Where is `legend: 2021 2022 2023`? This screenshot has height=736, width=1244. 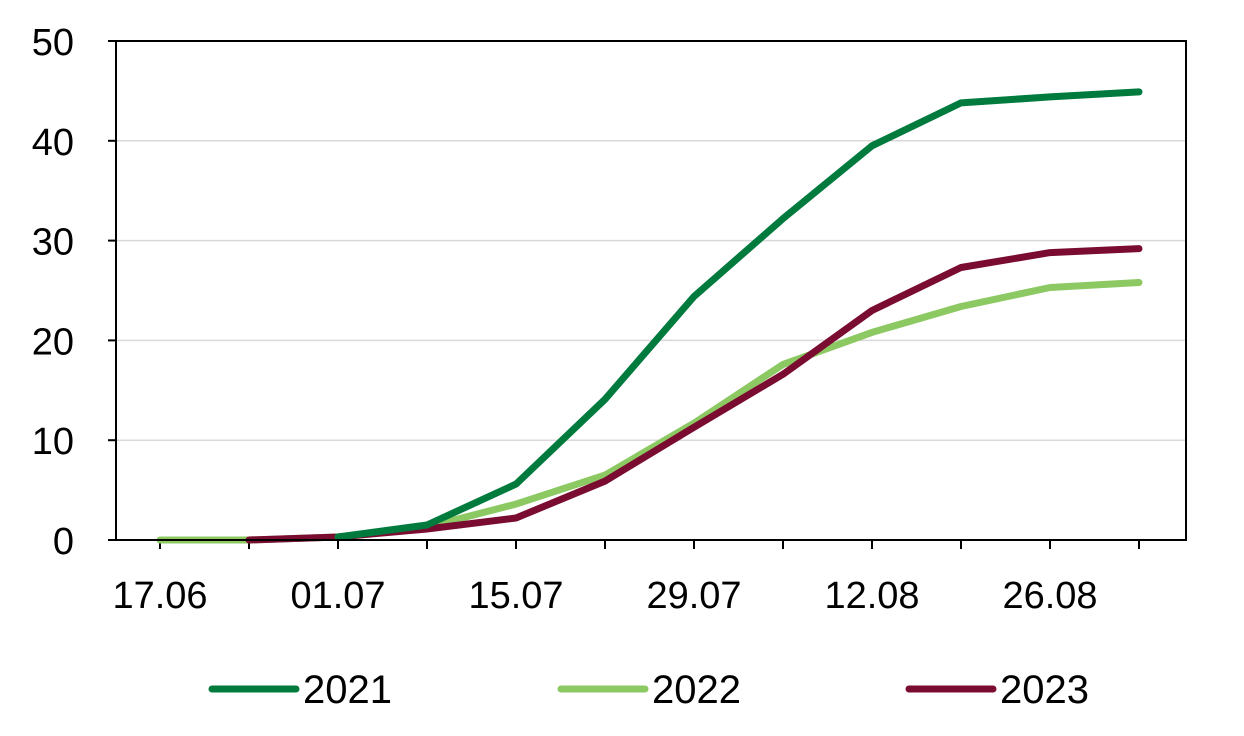
legend: 2021 2022 2023 is located at coordinates (648, 690).